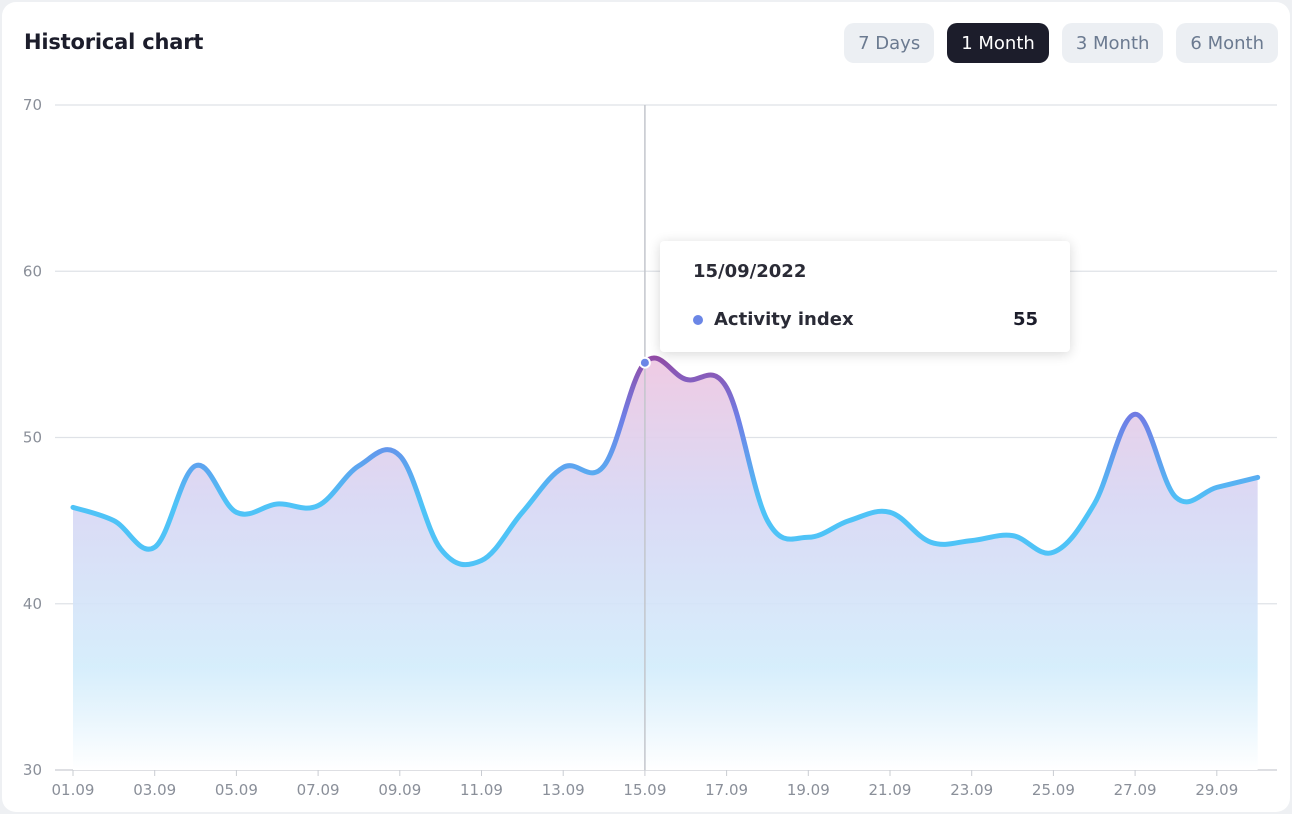 This screenshot has height=814, width=1292. What do you see at coordinates (644, 790) in the screenshot?
I see `x-tick-label: 15.09` at bounding box center [644, 790].